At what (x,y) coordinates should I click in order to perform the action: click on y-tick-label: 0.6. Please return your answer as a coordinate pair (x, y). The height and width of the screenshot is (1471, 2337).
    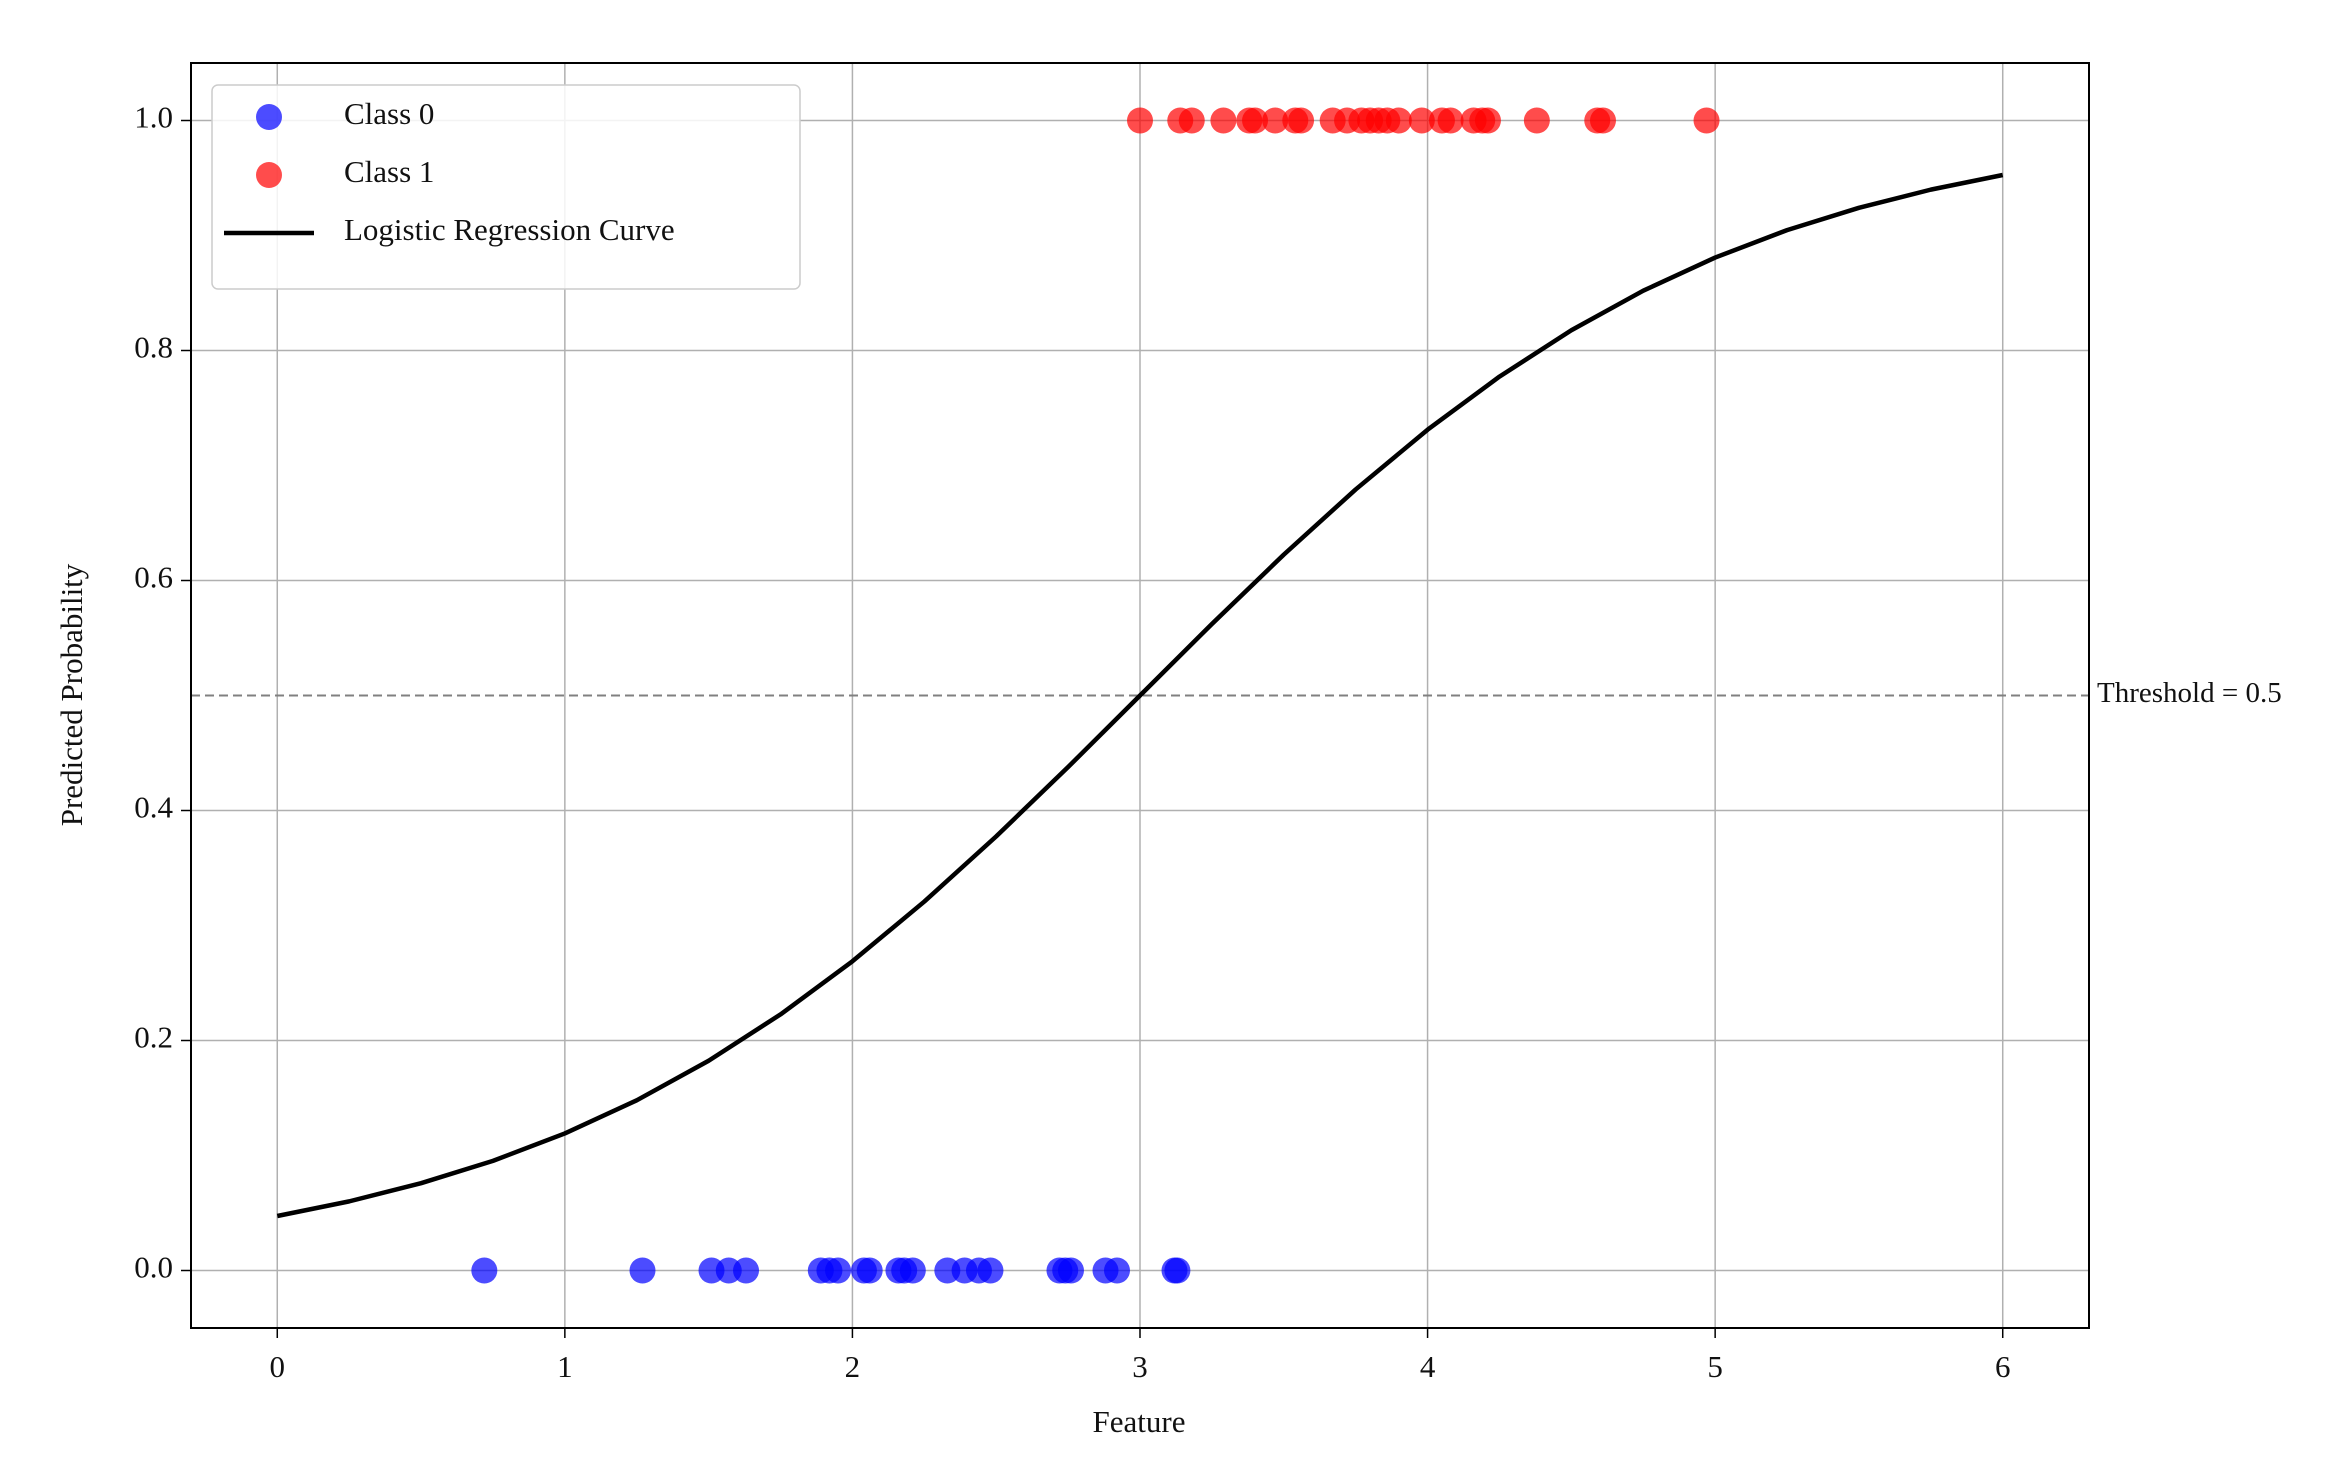
    Looking at the image, I should click on (153, 577).